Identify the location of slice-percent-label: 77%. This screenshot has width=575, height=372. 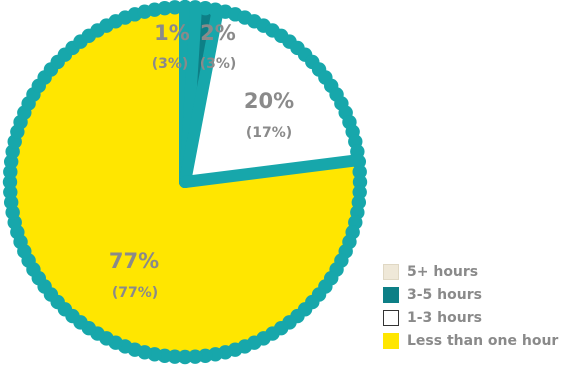
(134, 261).